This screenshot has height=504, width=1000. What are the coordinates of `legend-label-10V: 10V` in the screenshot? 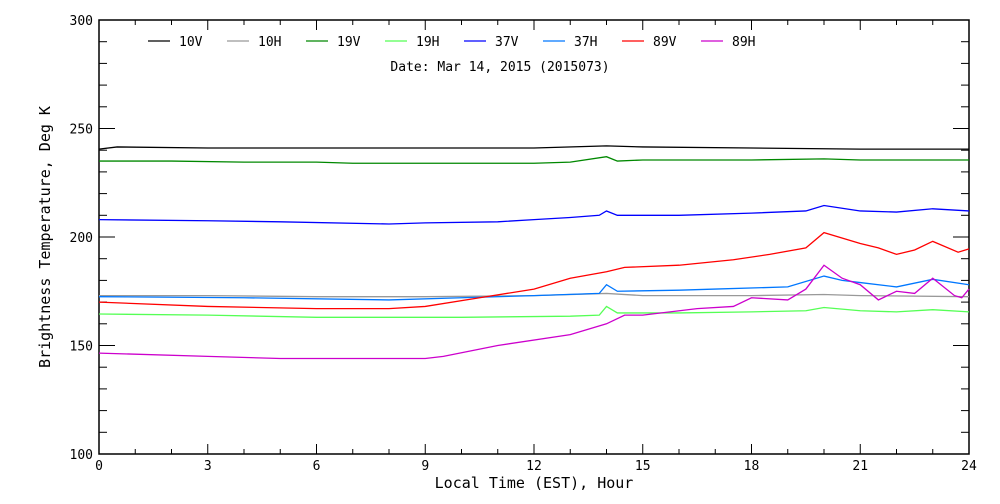 It's located at (191, 42).